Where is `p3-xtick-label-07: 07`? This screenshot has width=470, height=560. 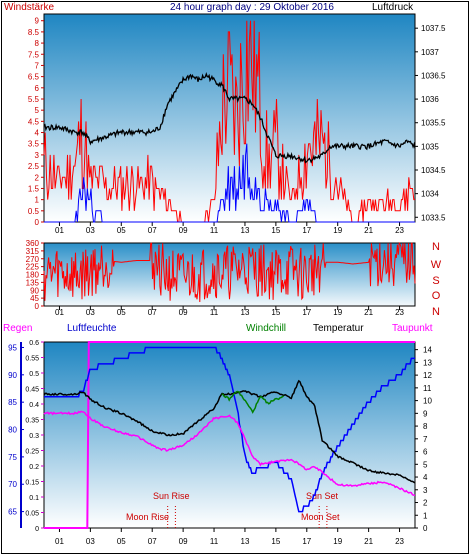 p3-xtick-label-07: 07 is located at coordinates (152, 541).